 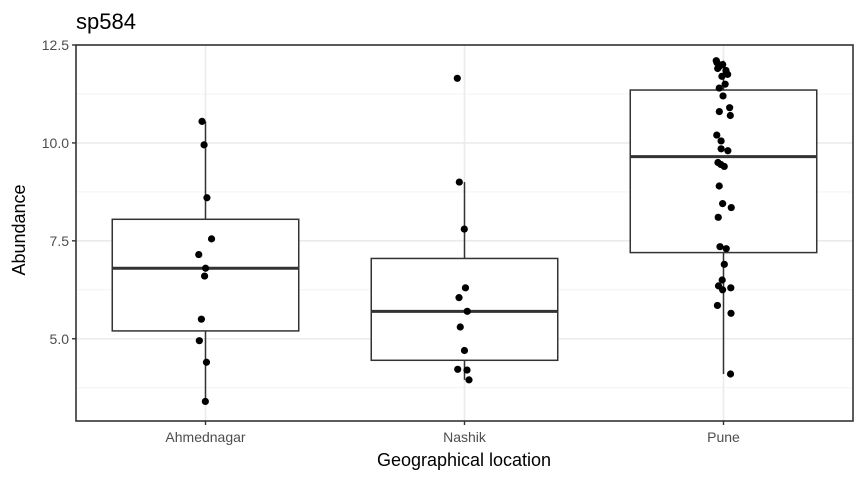 What do you see at coordinates (55, 45) in the screenshot?
I see `y-tick-label: 12.5` at bounding box center [55, 45].